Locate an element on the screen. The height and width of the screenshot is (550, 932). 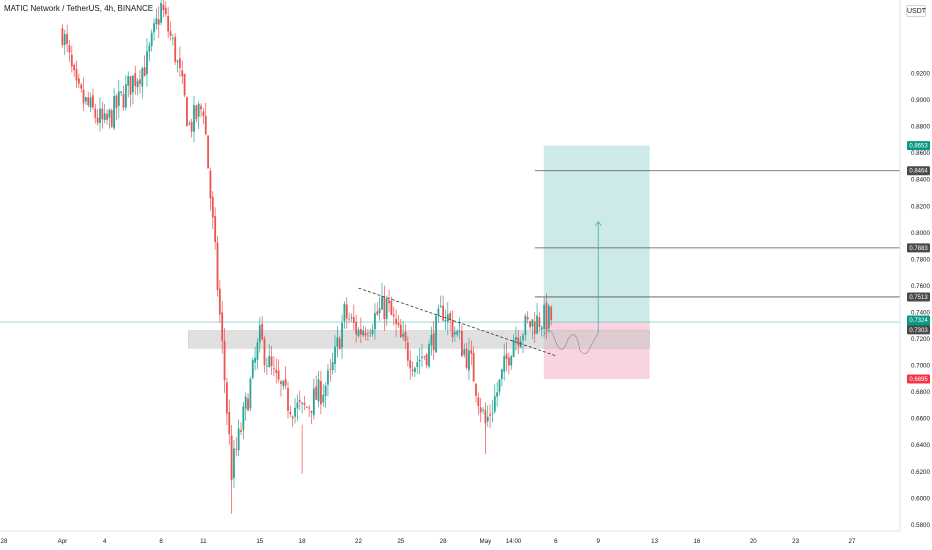
support-zone is located at coordinates (419, 339).